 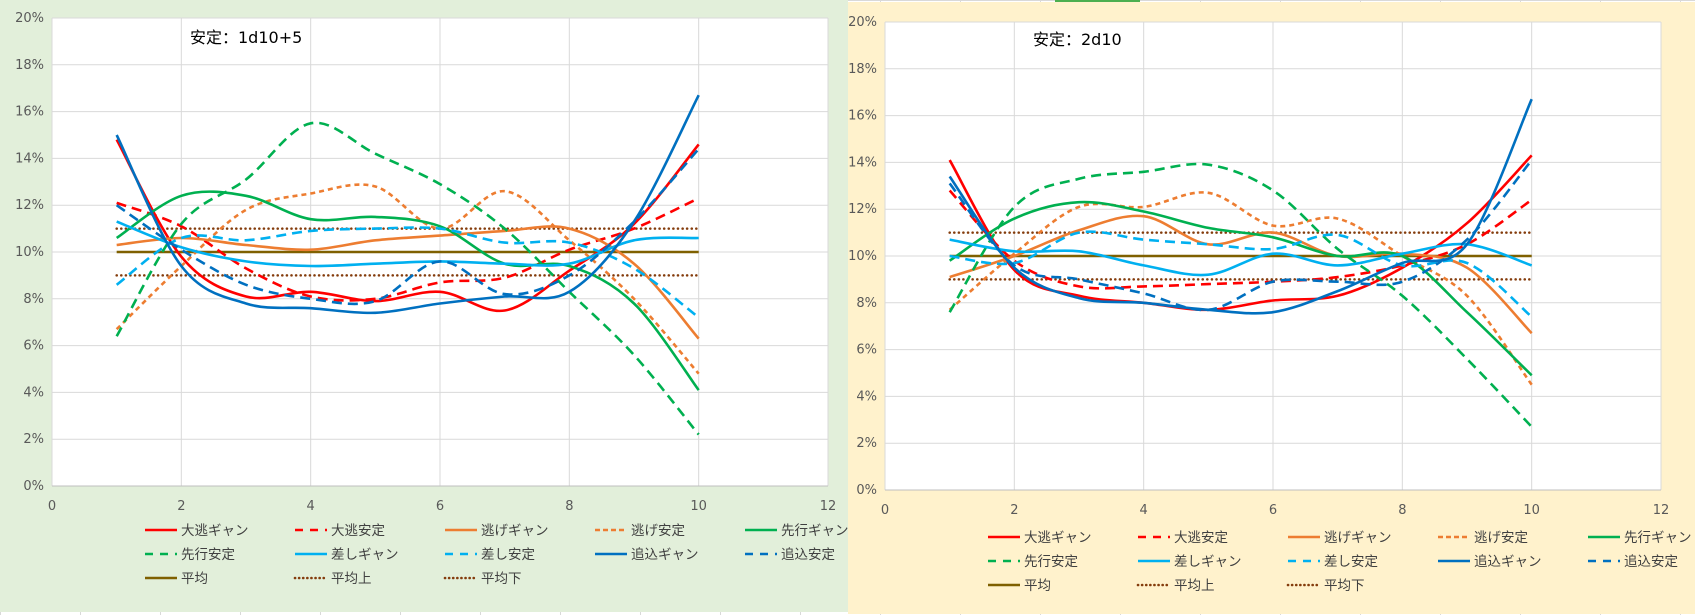 What do you see at coordinates (1194, 586) in the screenshot?
I see `legend-label: 平均上` at bounding box center [1194, 586].